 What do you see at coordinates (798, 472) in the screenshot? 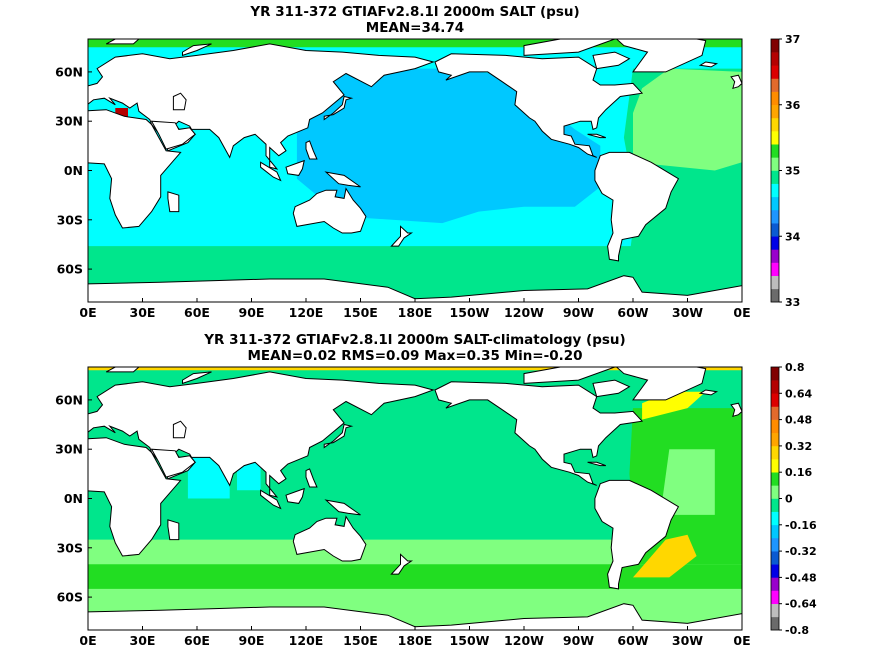
I see `colorbar-tick-label: 0.16` at bounding box center [798, 472].